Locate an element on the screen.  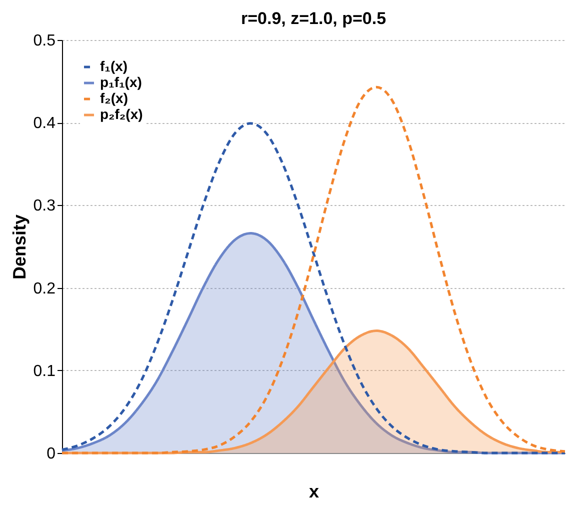
chart-title: r=0.9, z=1.0, p=0.5 is located at coordinates (313, 18).